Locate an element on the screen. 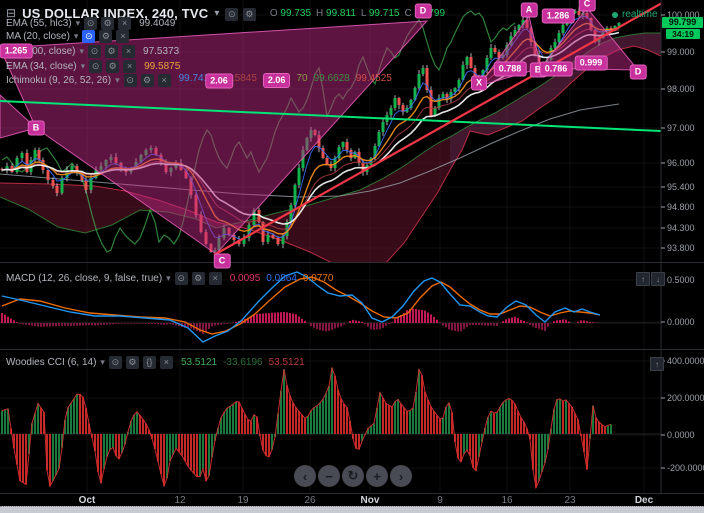 The height and width of the screenshot is (513, 704). reset-view-button: ↻ is located at coordinates (353, 476).